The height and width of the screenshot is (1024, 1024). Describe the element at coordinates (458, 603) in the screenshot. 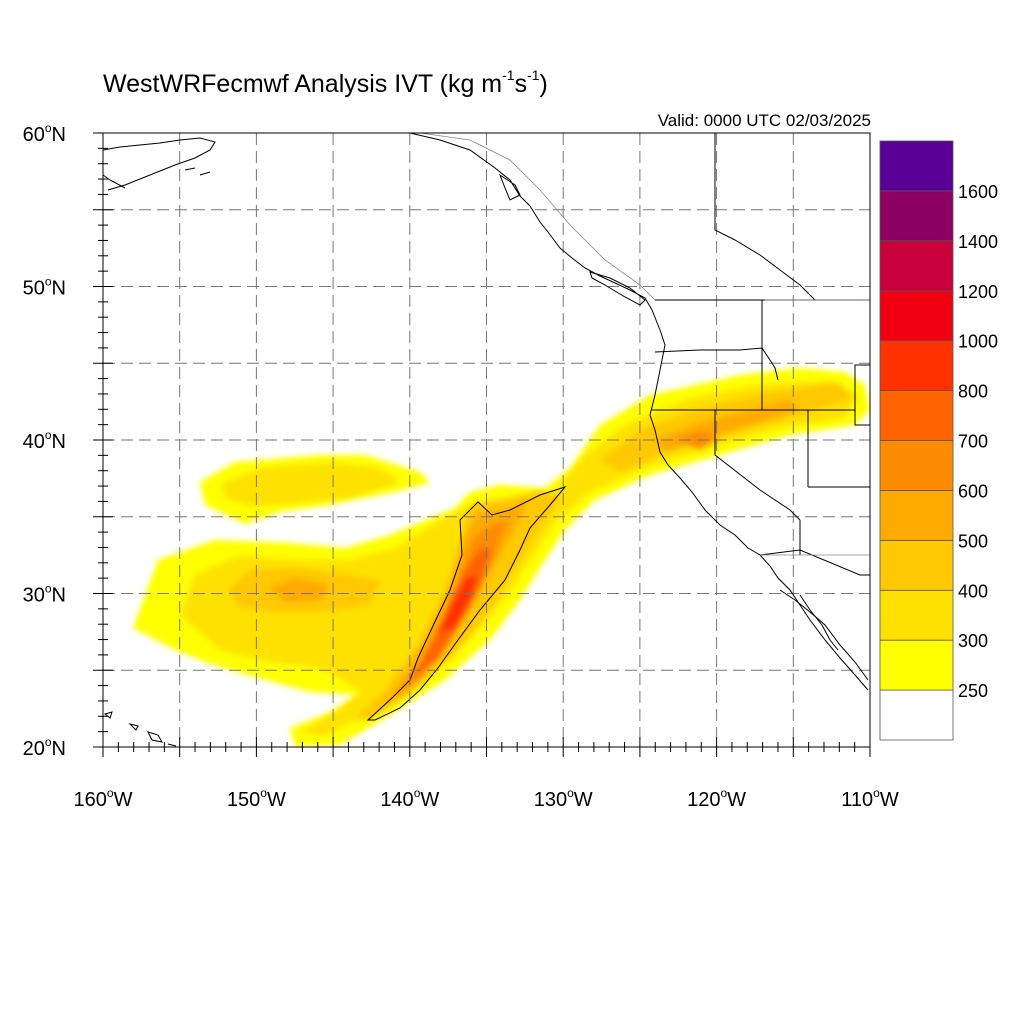

I see `ivt-800-region` at that location.